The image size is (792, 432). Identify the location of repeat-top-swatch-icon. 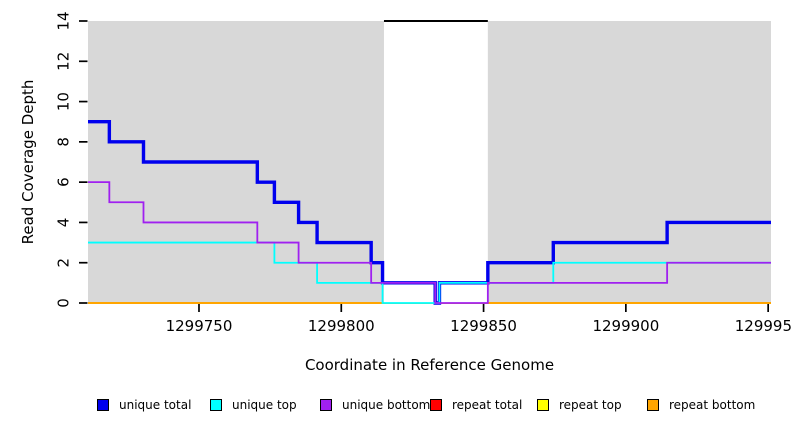
(543, 405).